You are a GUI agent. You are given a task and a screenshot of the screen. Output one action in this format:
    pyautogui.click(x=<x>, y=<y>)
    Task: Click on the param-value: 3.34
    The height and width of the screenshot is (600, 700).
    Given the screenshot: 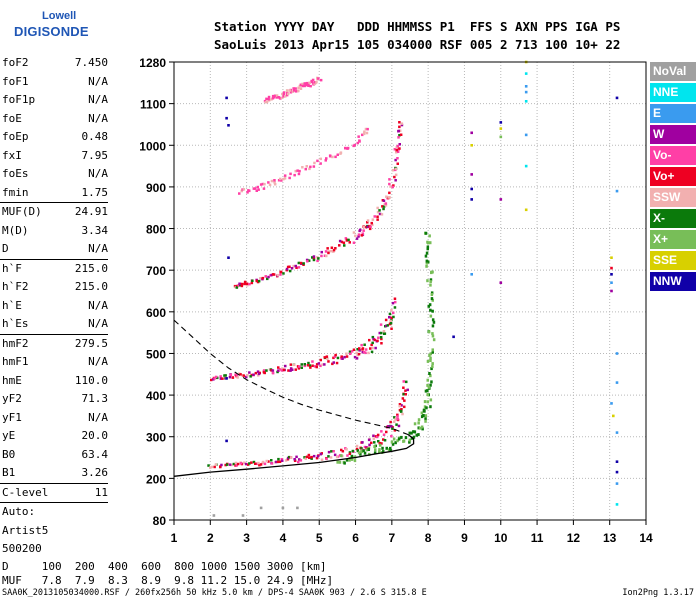 What is the action you would take?
    pyautogui.click(x=95, y=230)
    